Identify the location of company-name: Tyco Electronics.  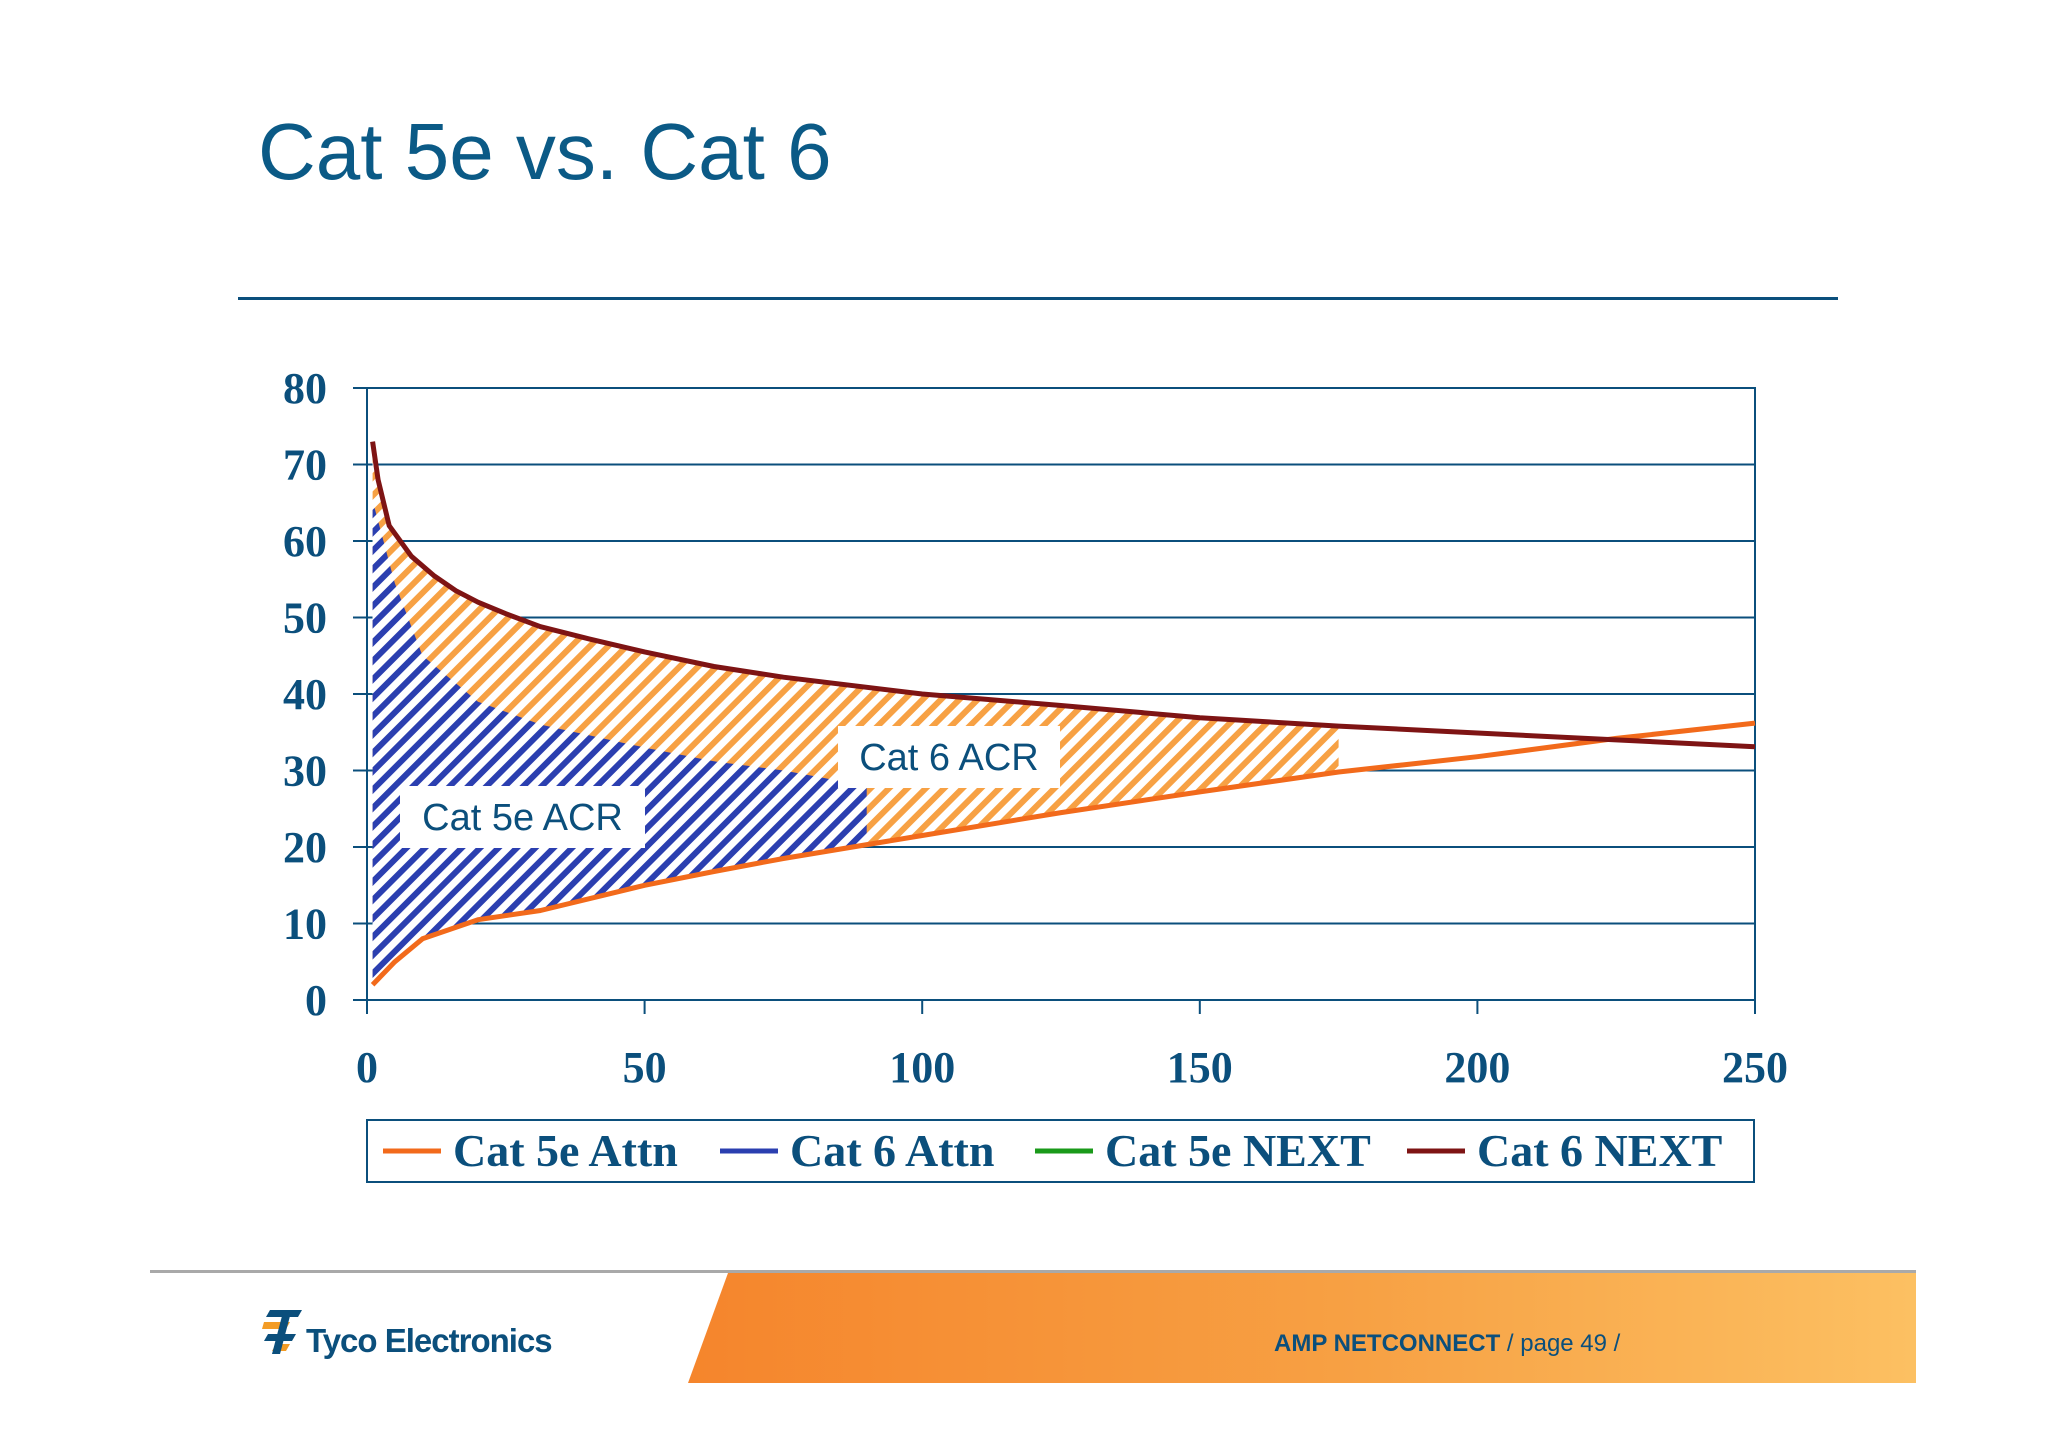
(429, 1340).